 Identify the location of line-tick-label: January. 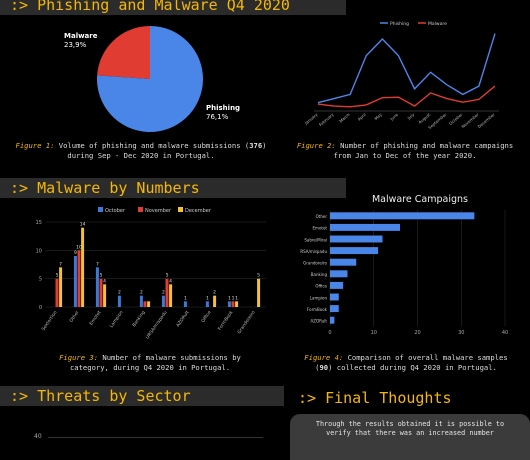
(311, 119).